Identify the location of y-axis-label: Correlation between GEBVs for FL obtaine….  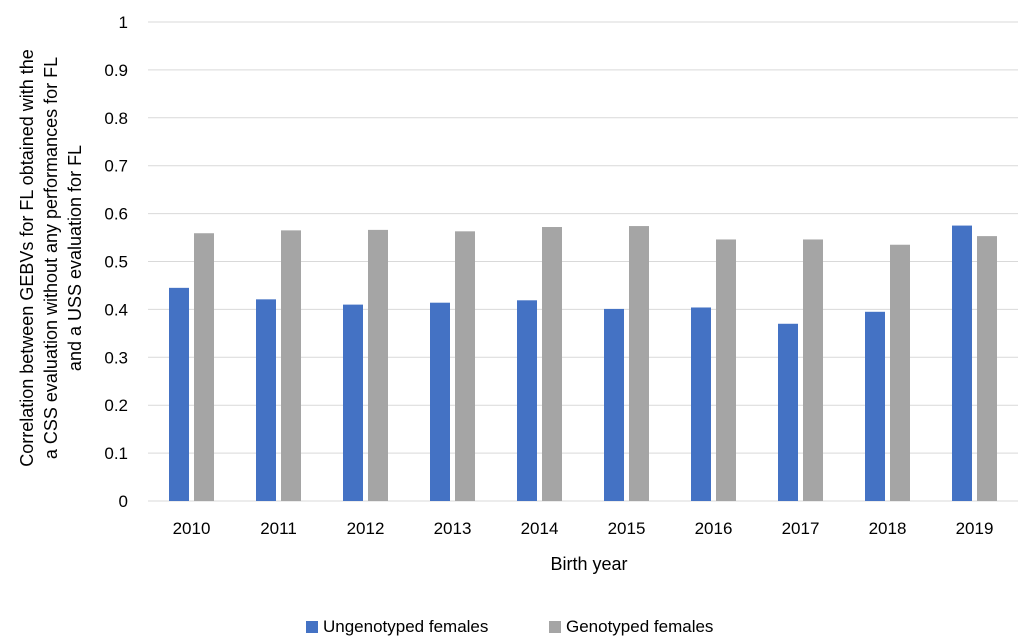
(51, 258).